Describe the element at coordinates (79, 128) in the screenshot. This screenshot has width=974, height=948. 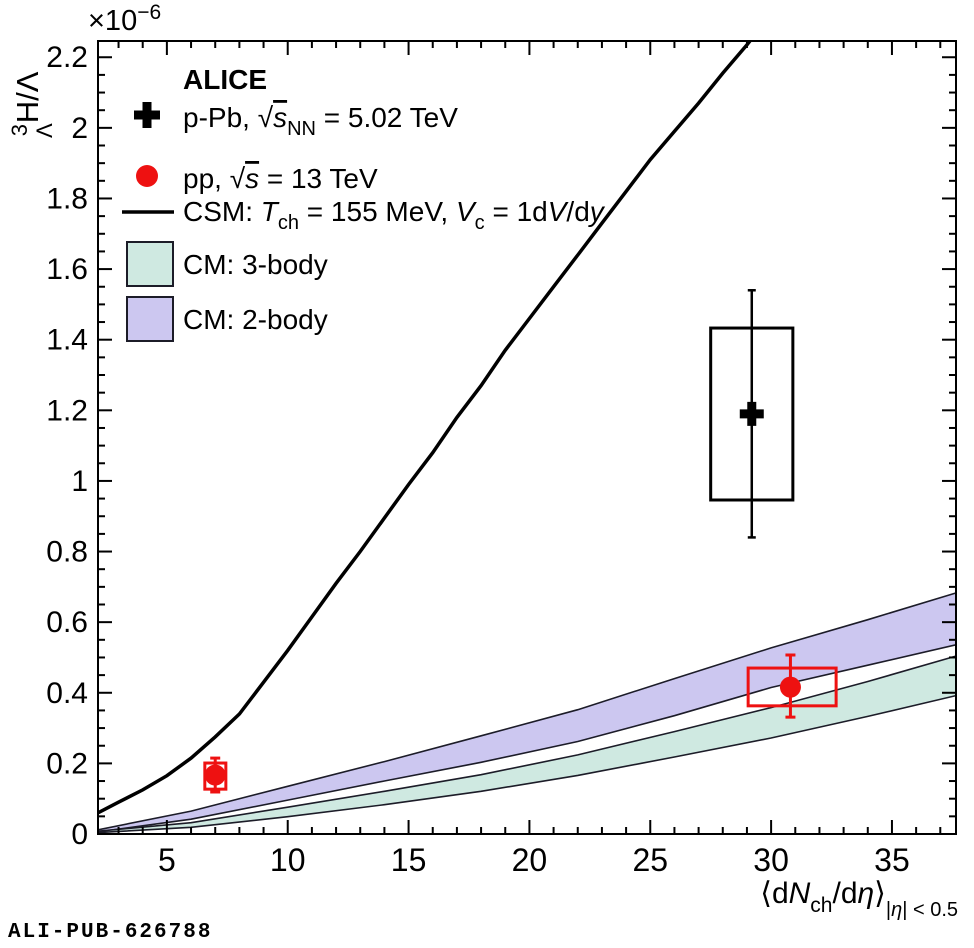
I see `y-tick-label: 2` at that location.